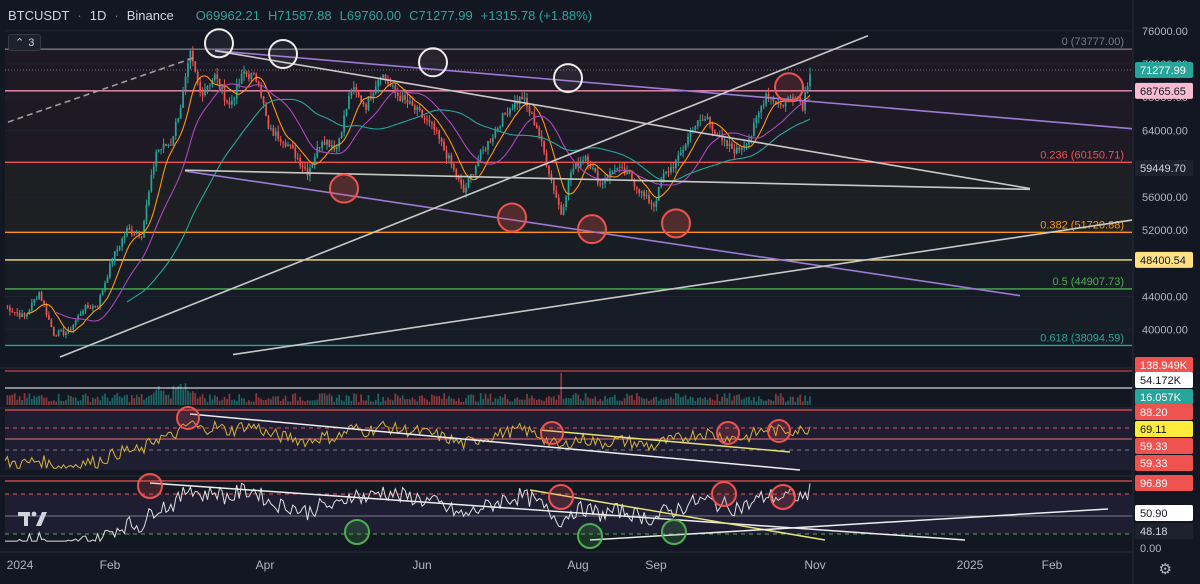 This screenshot has width=1200, height=584. Describe the element at coordinates (1154, 413) in the screenshot. I see `osc1-tag: 88.20` at that location.